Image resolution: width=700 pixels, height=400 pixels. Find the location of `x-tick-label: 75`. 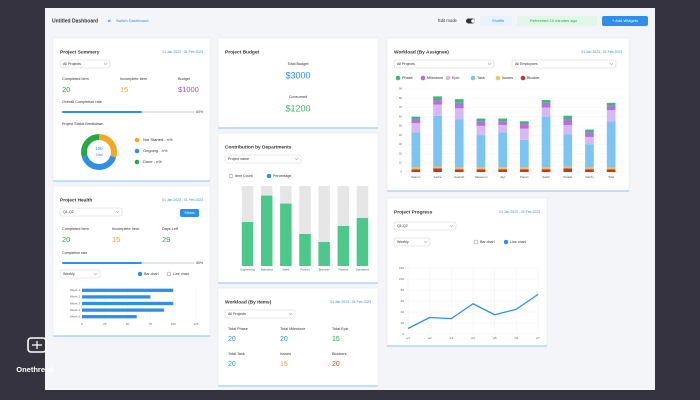

x-tick-label: 75 is located at coordinates (151, 324).